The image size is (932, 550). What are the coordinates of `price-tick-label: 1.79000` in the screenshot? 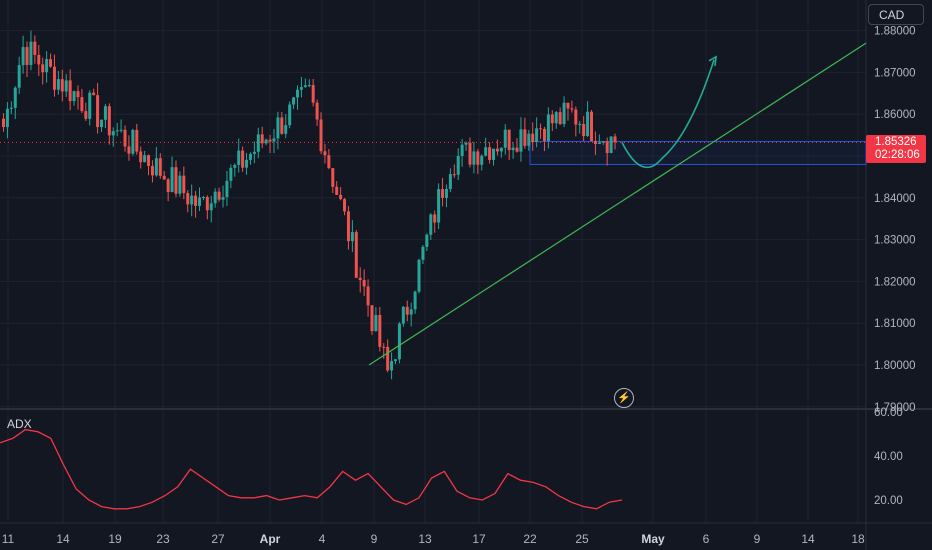 It's located at (895, 408).